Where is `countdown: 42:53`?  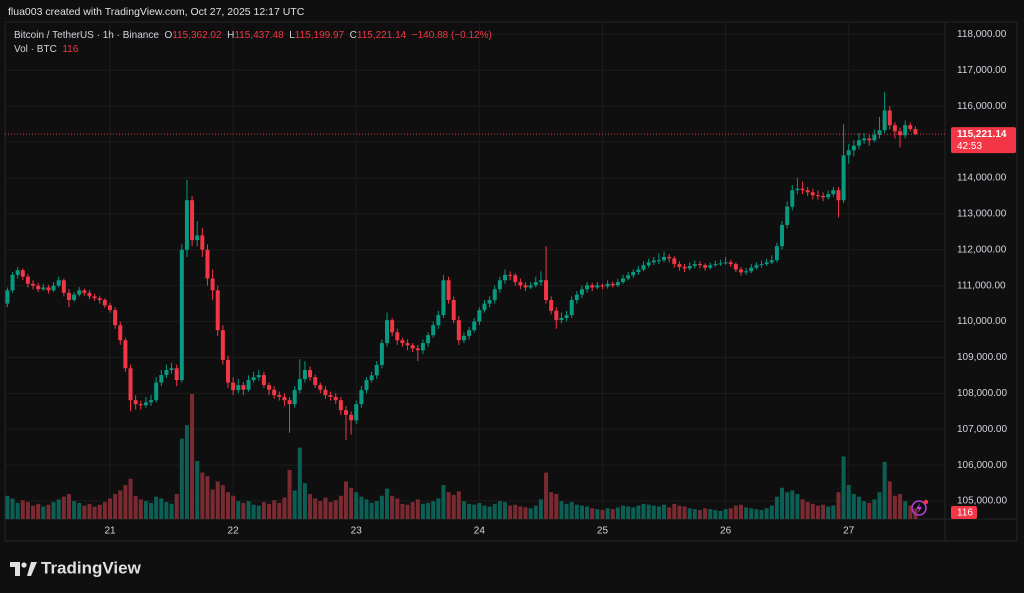 countdown: 42:53 is located at coordinates (969, 146).